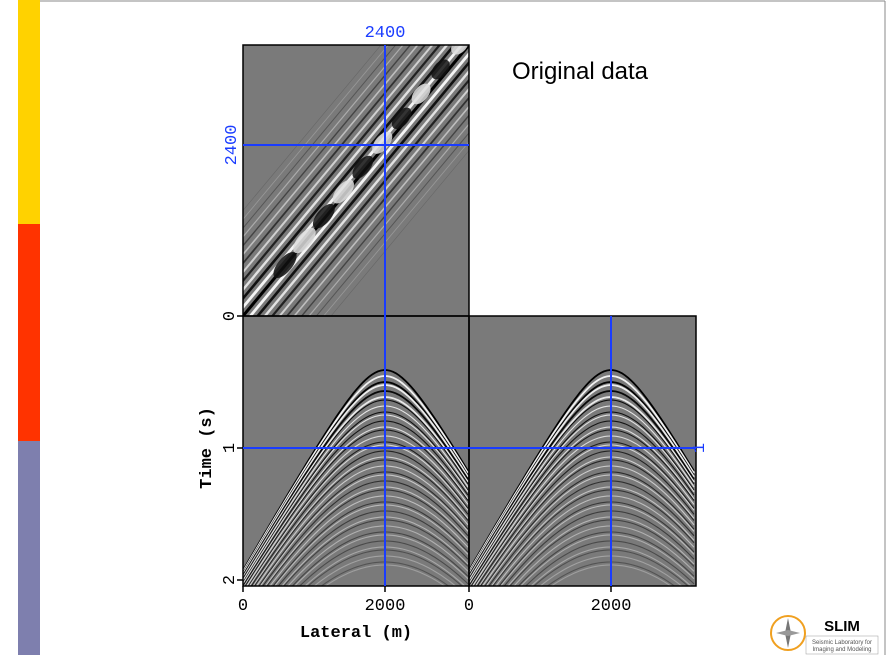 This screenshot has height=655, width=890. What do you see at coordinates (842, 626) in the screenshot?
I see `logo-name: SLIM` at bounding box center [842, 626].